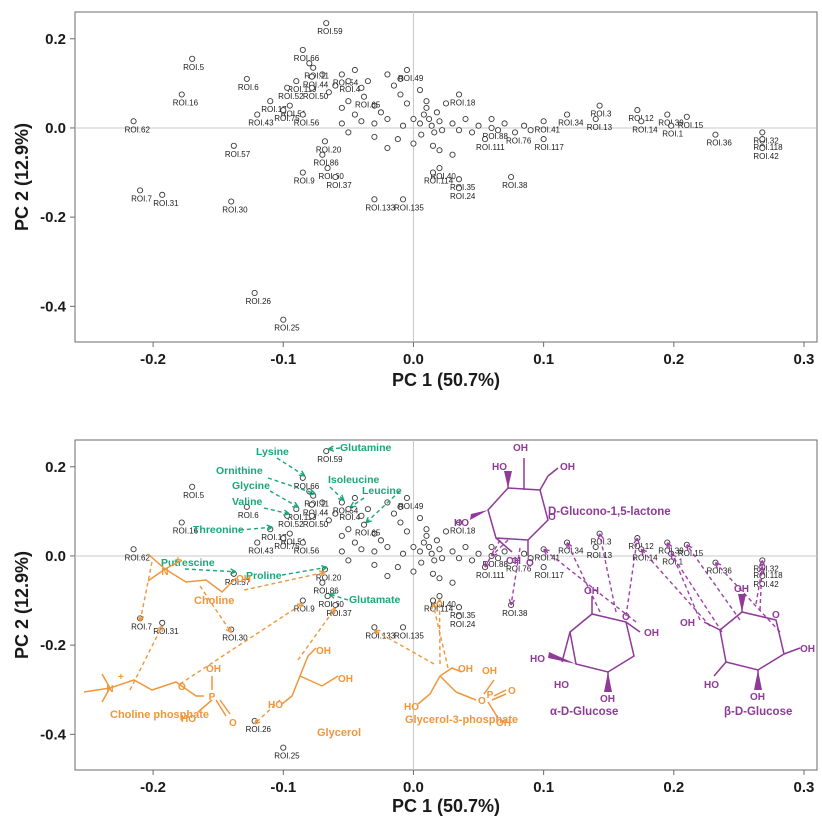 Image resolution: width=822 pixels, height=818 pixels. I want to click on choline-phosphate-o-double: O, so click(233, 723).